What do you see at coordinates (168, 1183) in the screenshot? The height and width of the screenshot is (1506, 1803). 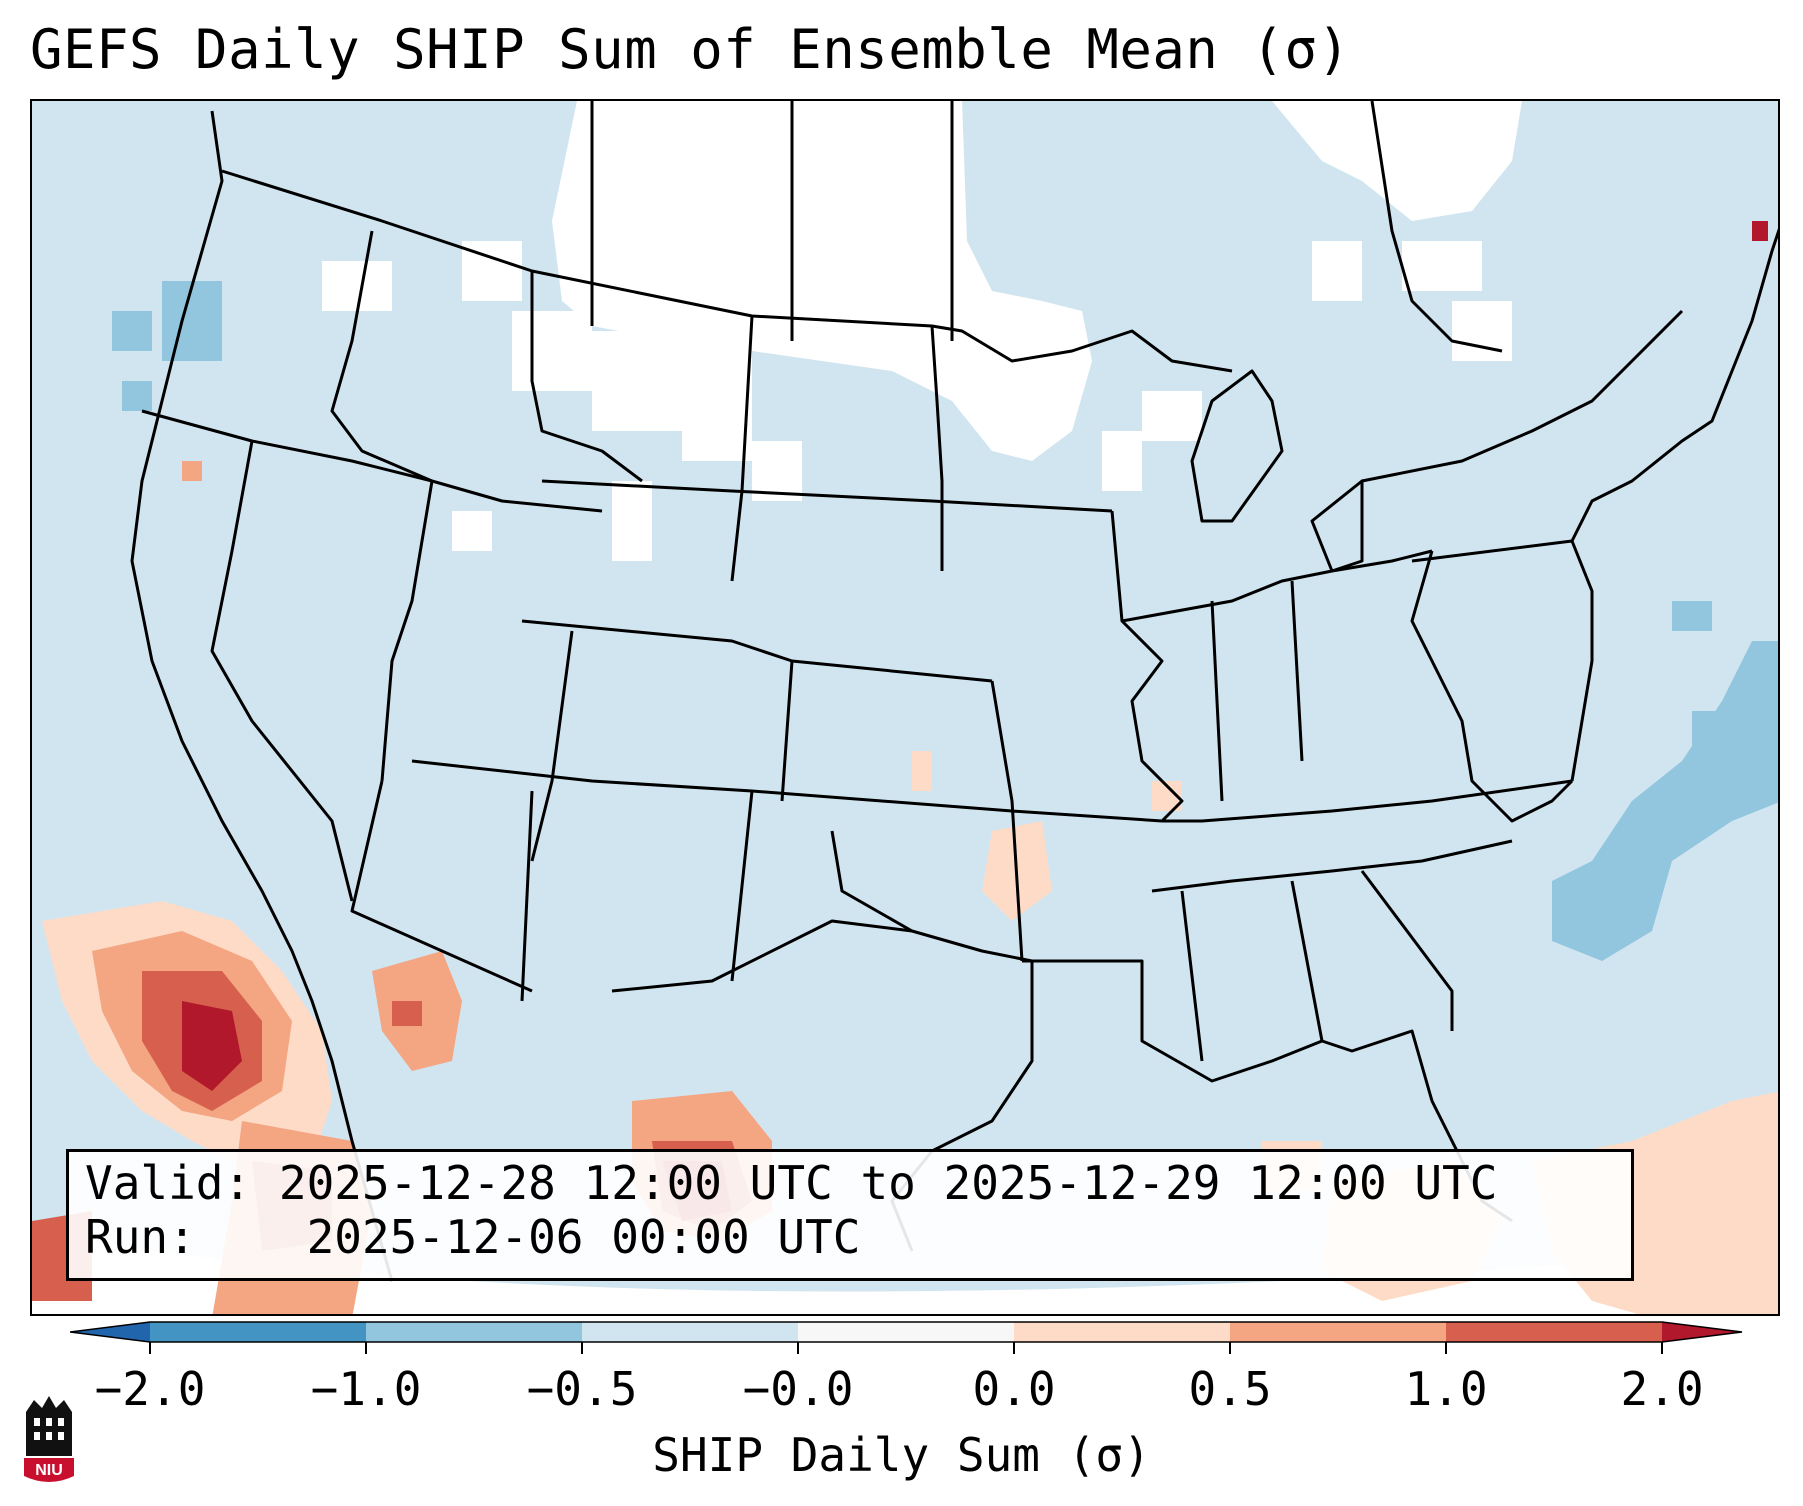 I see `valid-label: Valid:` at bounding box center [168, 1183].